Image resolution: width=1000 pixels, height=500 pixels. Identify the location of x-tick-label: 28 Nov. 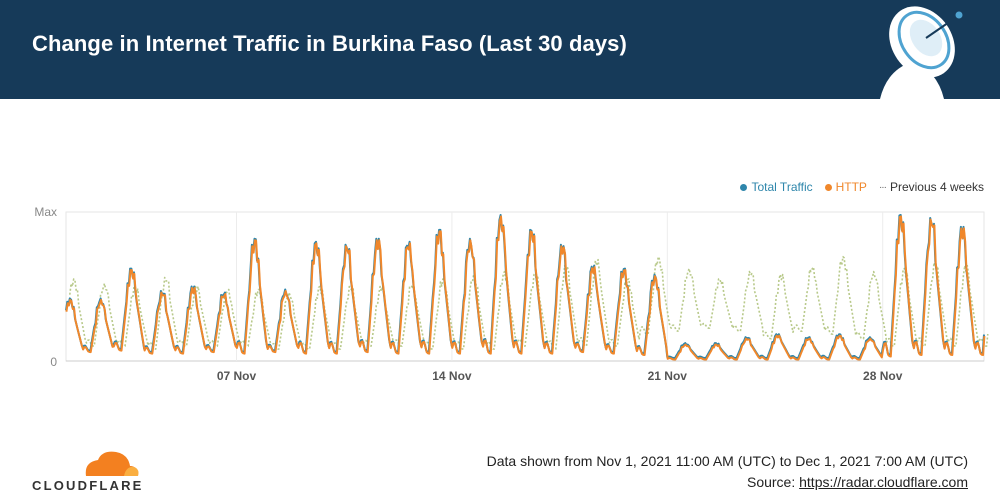
(883, 376).